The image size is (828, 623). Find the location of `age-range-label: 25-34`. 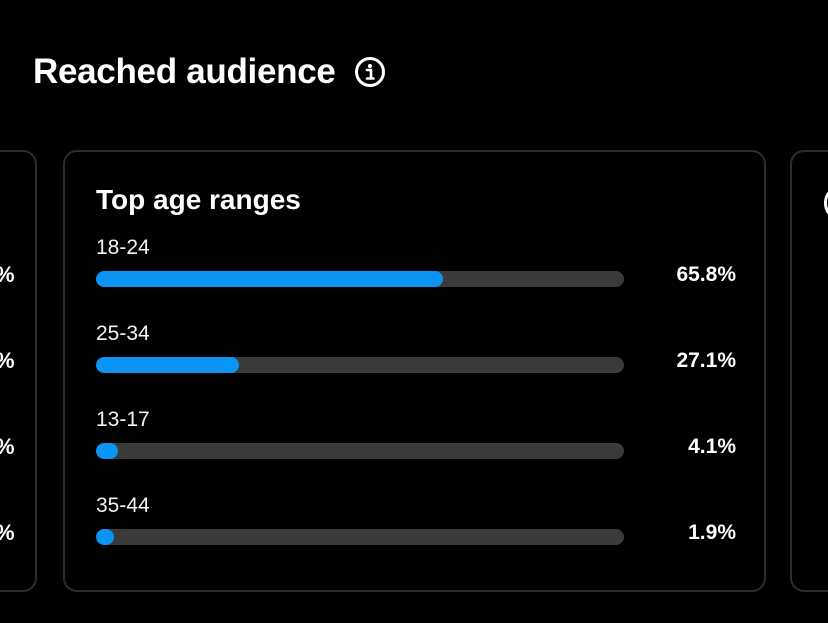

age-range-label: 25-34 is located at coordinates (123, 333).